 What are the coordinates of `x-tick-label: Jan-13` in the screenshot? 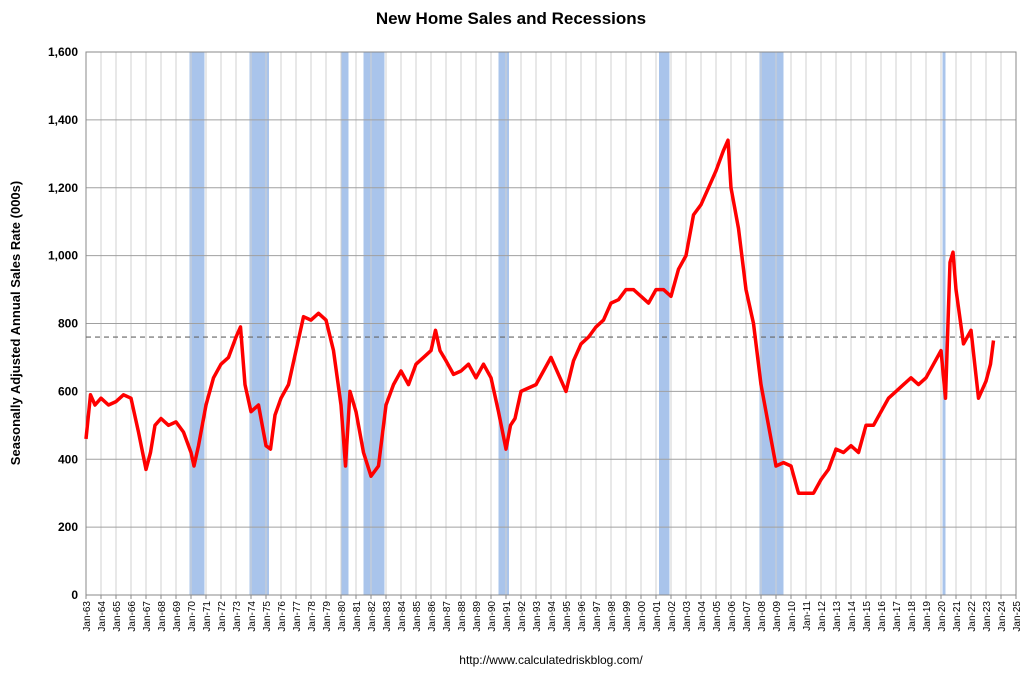 It's located at (837, 616).